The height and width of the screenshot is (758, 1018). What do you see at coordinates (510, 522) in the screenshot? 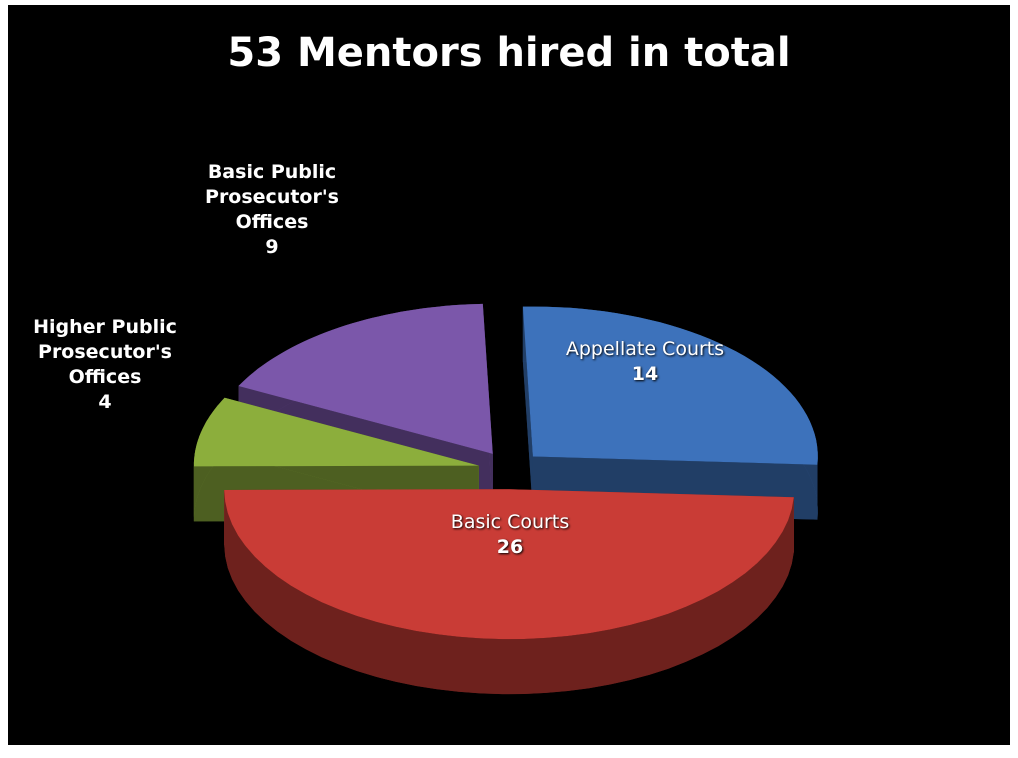
I see `slice-name: Basic Courts` at bounding box center [510, 522].